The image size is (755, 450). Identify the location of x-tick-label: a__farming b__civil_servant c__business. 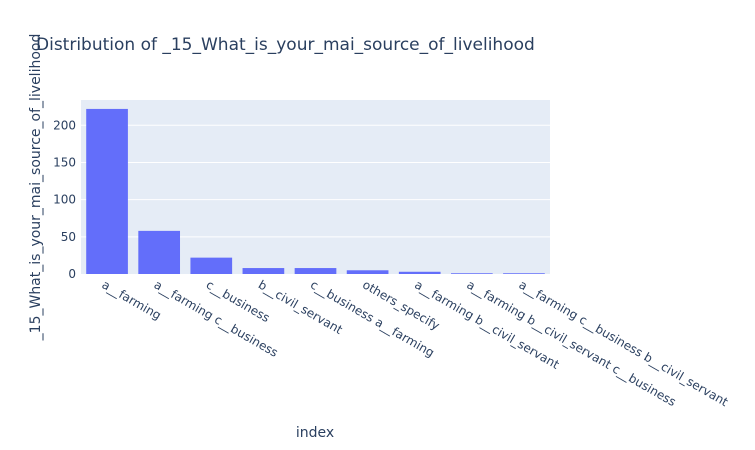
(571, 343).